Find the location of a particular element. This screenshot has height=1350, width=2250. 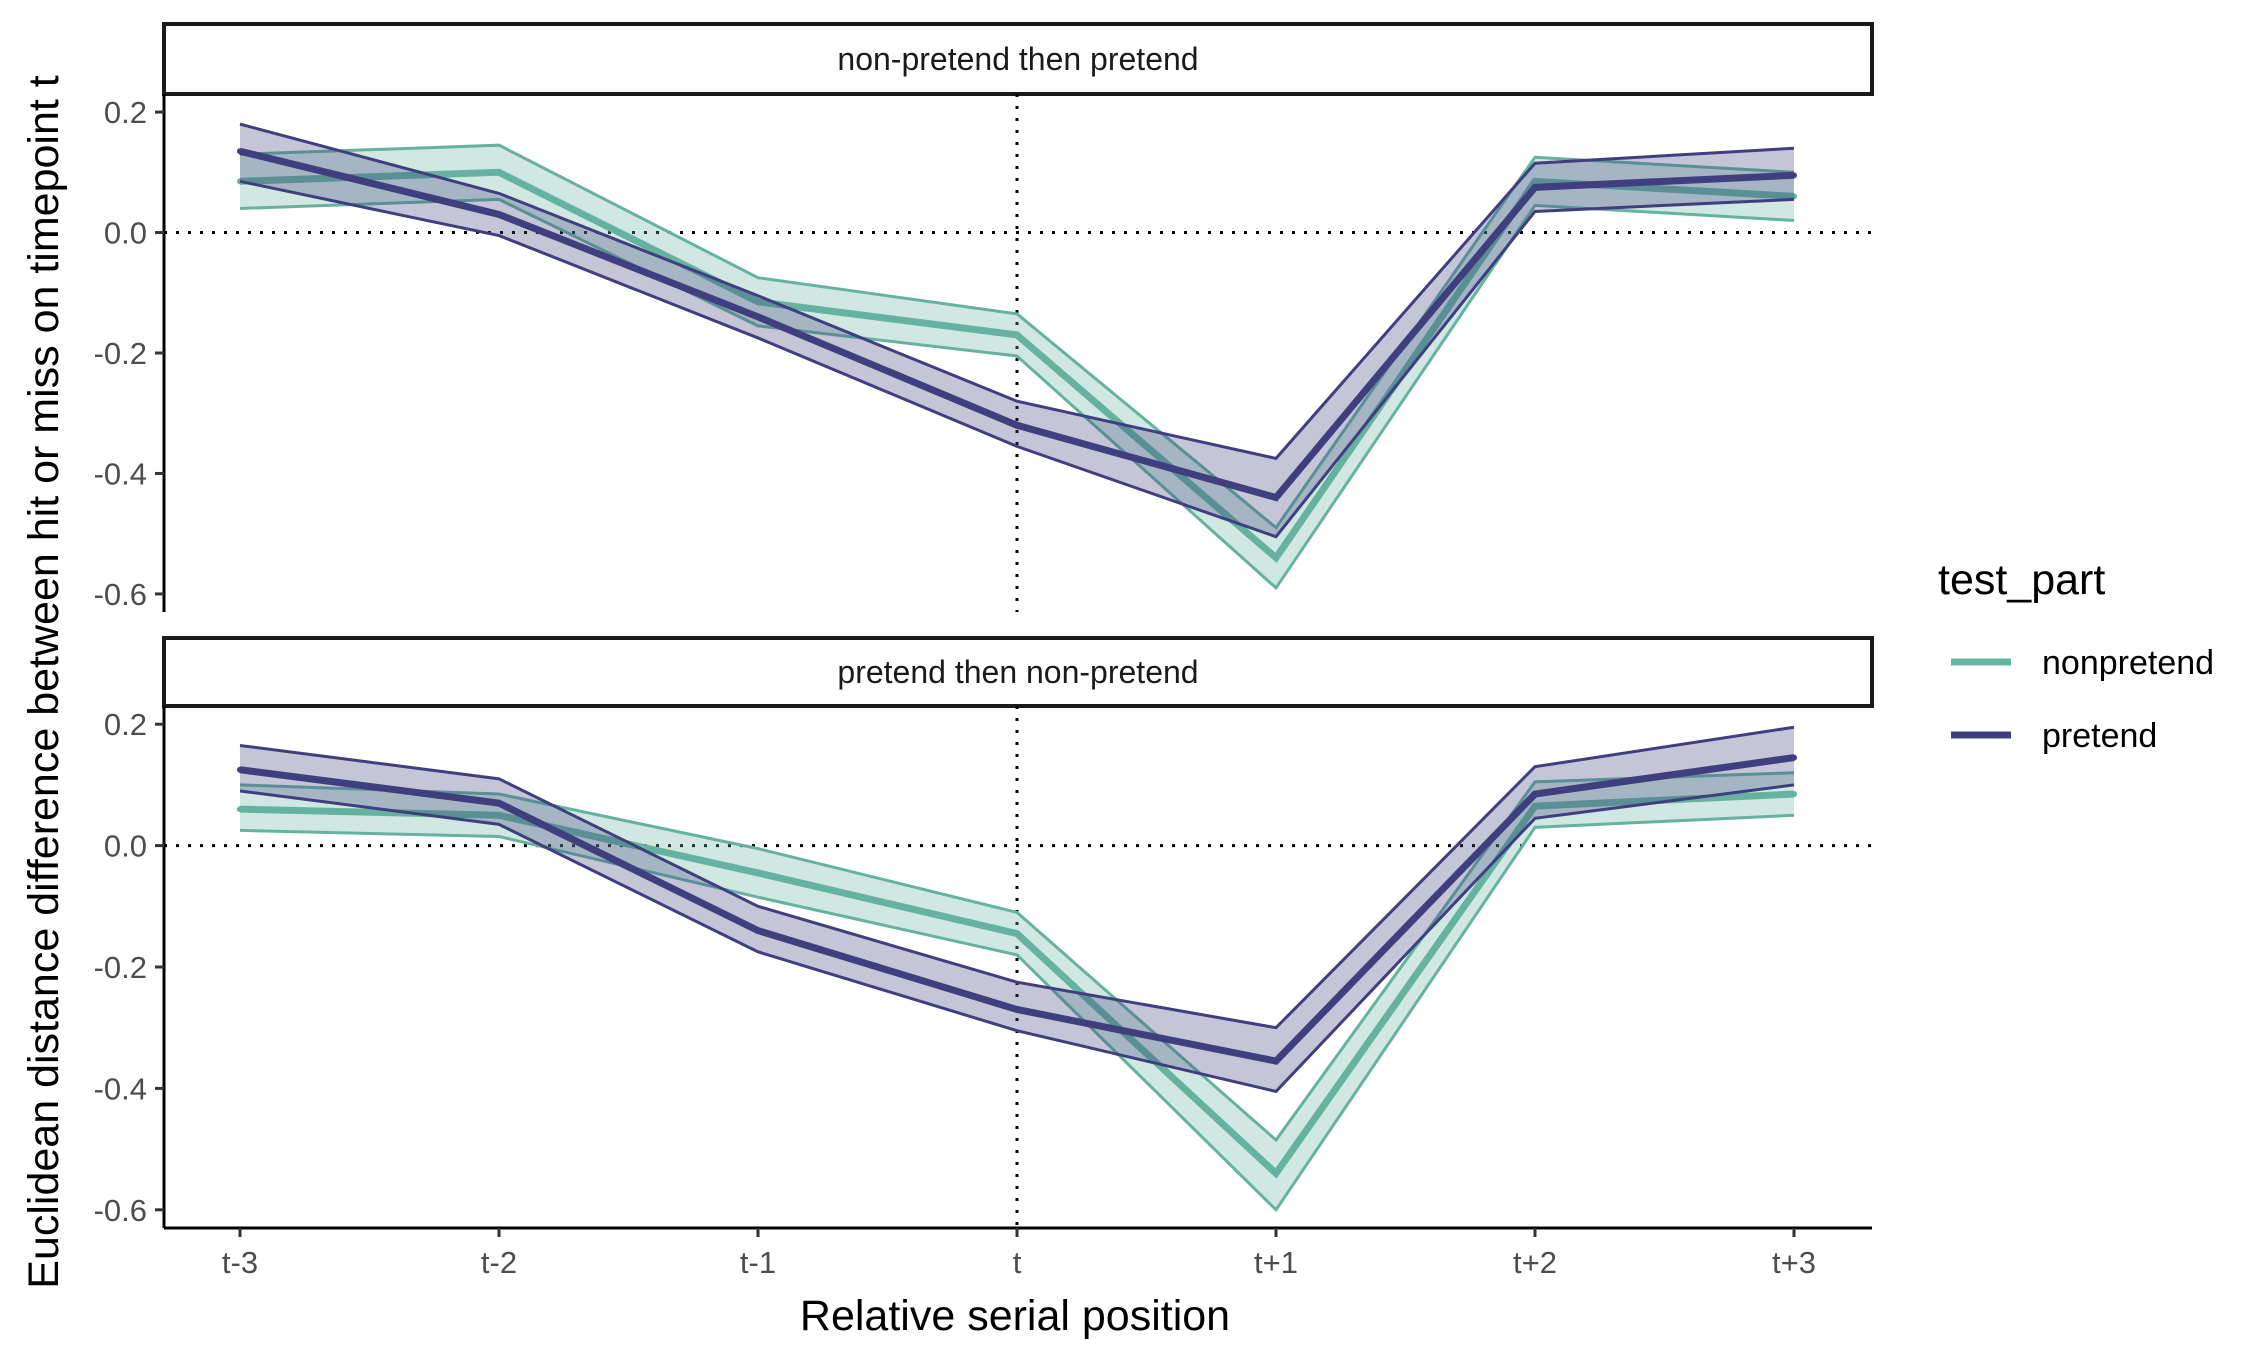

legend-label: nonpretend is located at coordinates (2128, 663).